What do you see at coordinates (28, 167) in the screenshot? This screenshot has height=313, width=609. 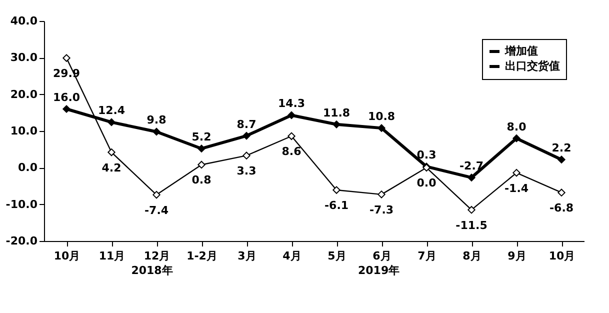 I see `y-tick-label: 0.0` at bounding box center [28, 167].